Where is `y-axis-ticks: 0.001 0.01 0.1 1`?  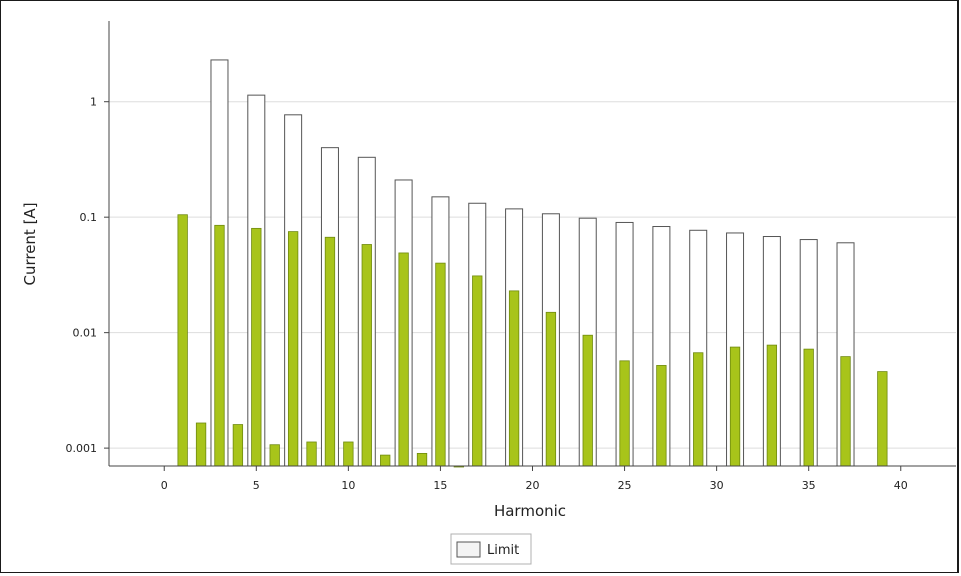 y-axis-ticks: 0.001 0.01 0.1 1 is located at coordinates (87, 275).